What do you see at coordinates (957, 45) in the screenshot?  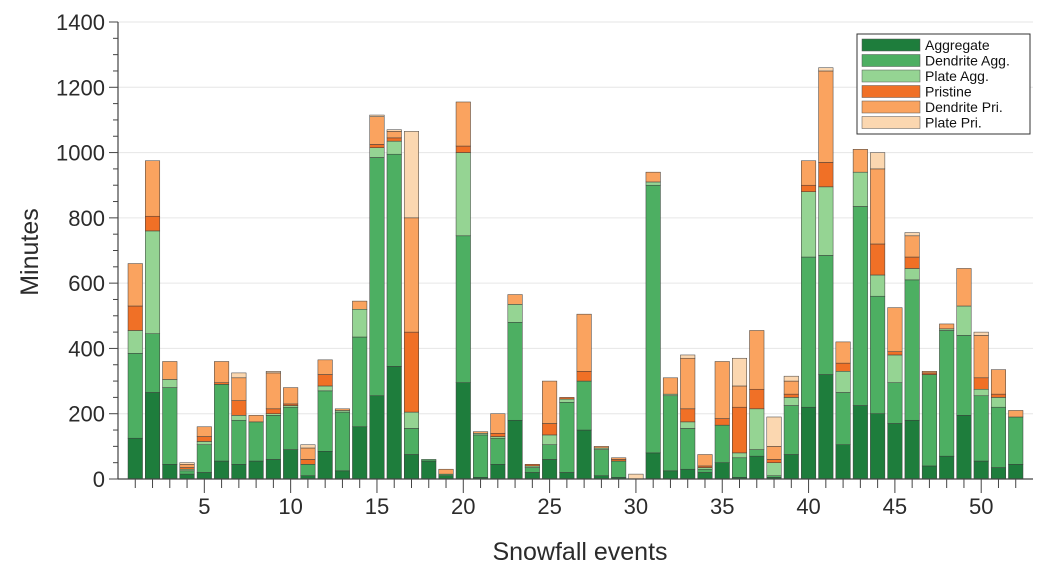 I see `legend-label: Aggregate` at bounding box center [957, 45].